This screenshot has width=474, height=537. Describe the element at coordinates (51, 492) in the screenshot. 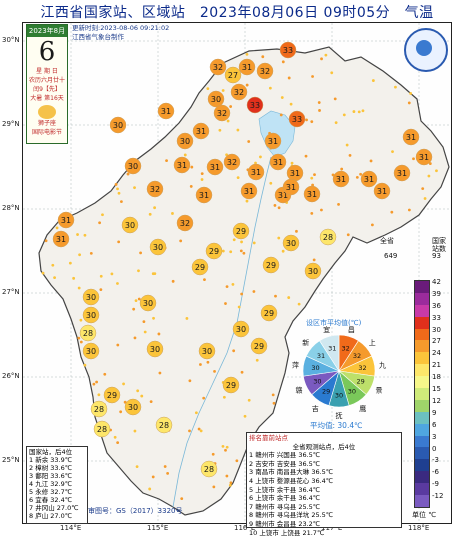

I see `ranking-row: 5 永修 32.7℃` at that location.